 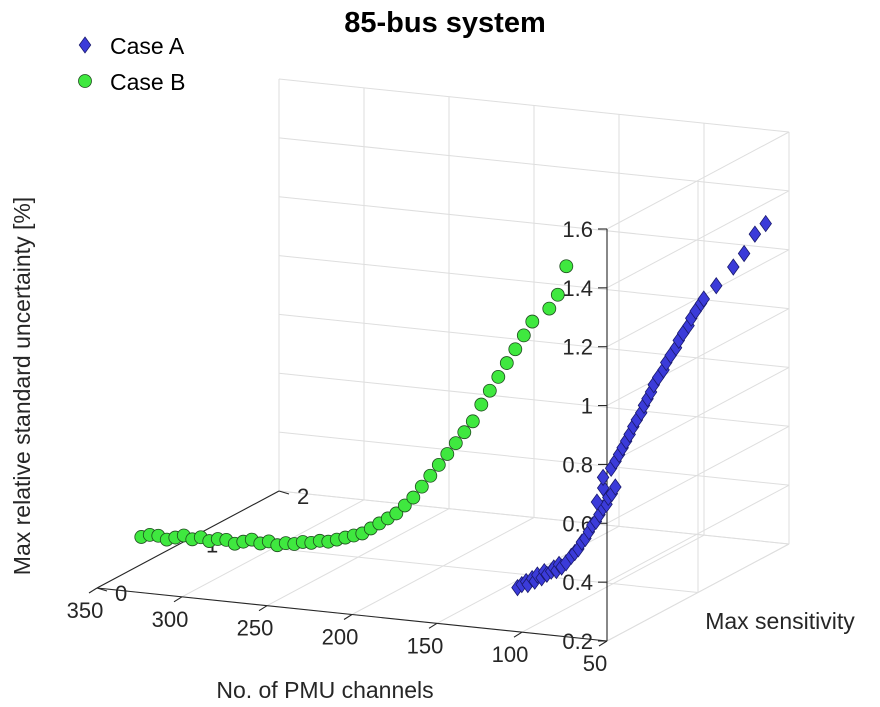 I want to click on z-tick-label: 0.8, so click(x=577, y=464).